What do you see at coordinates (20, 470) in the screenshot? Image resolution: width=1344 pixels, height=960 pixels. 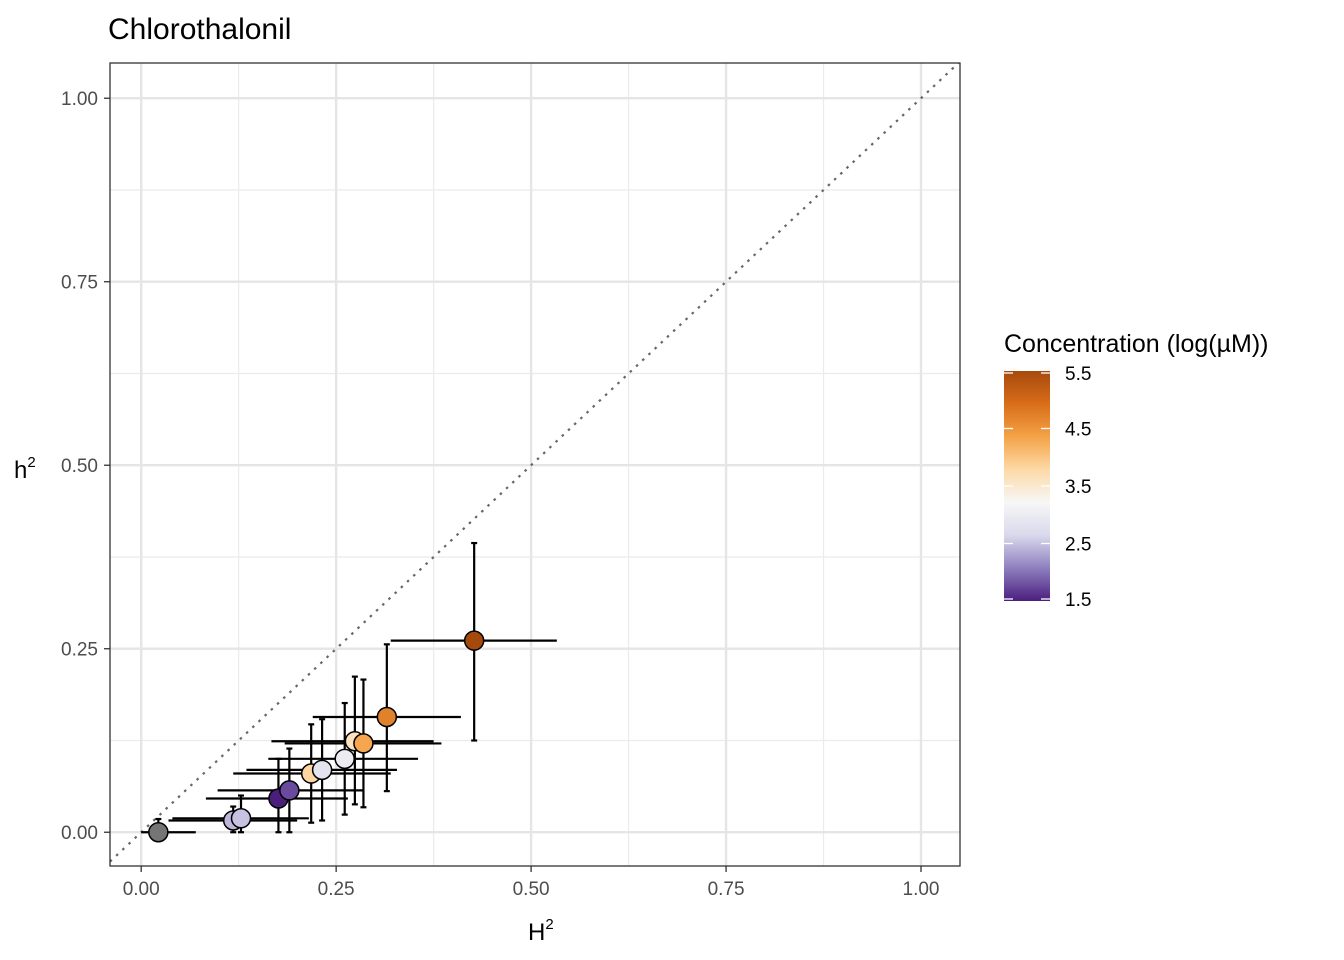 I see `y-axis-title-base: h` at bounding box center [20, 470].